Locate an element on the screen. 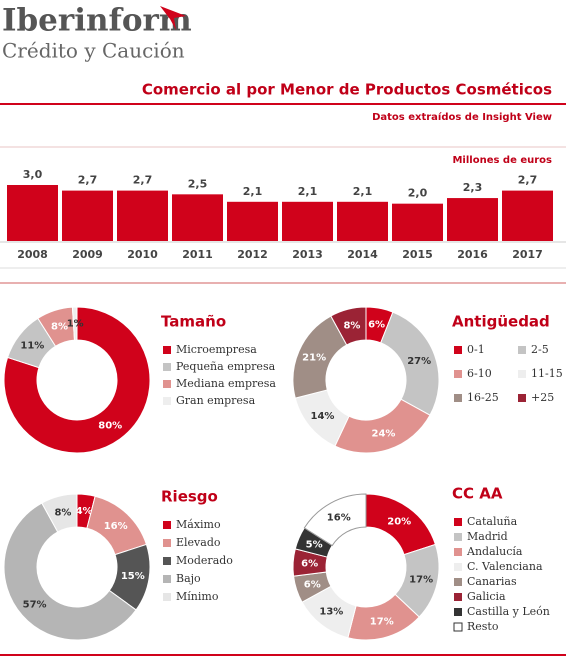 The height and width of the screenshot is (665, 566). x-tick-label: 2016 is located at coordinates (472, 254).